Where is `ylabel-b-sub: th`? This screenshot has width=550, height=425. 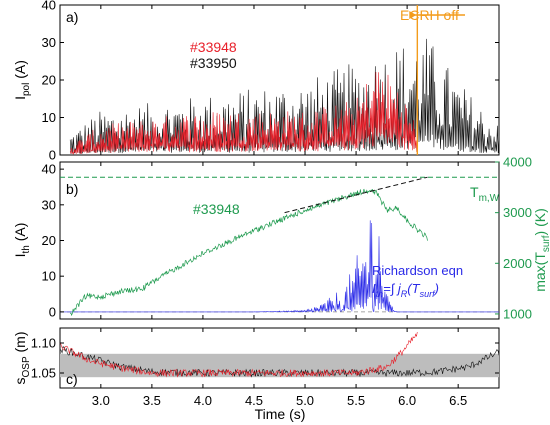
ylabel-b-sub: th is located at coordinates (26, 249).